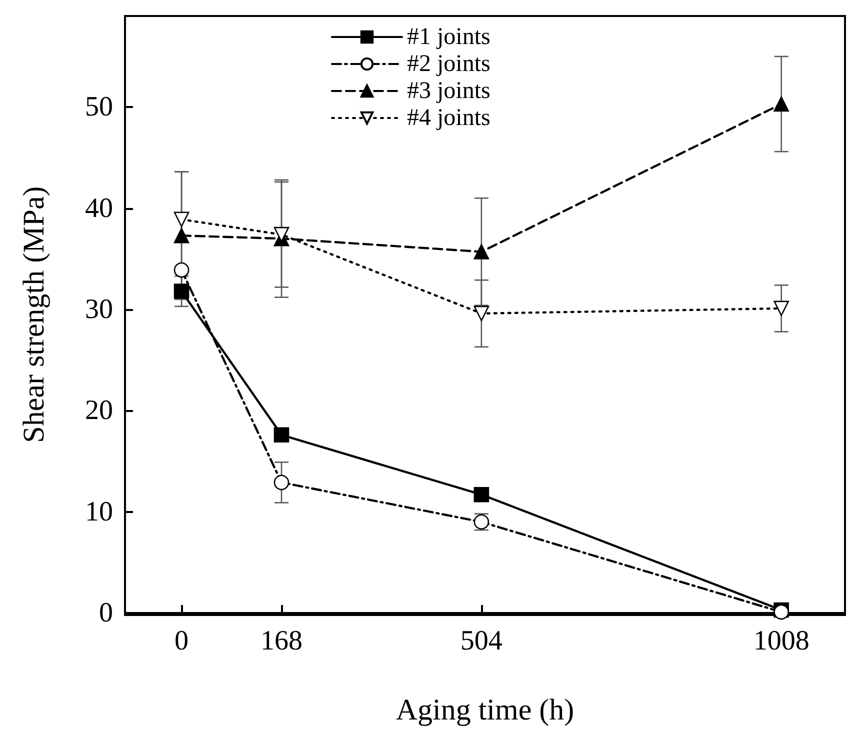 The height and width of the screenshot is (738, 857). What do you see at coordinates (34, 314) in the screenshot?
I see `y-axis-title: Shear strength (MPa)` at bounding box center [34, 314].